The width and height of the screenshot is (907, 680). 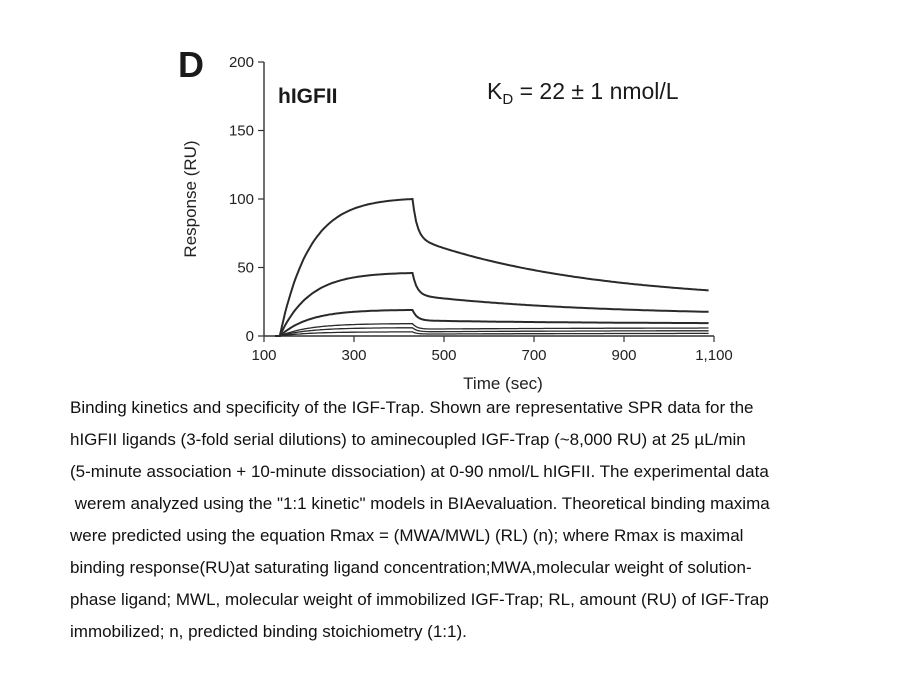 I want to click on kd-annotation: KD = 22 ± 1 nmol/L, so click(x=583, y=93).